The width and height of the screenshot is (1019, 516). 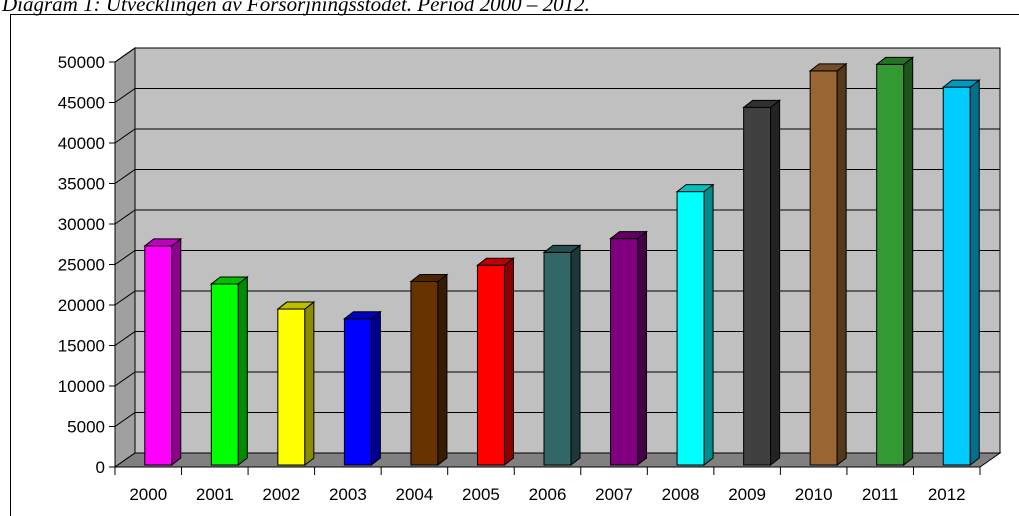 I want to click on x-tick-label: 2002, so click(x=281, y=494).